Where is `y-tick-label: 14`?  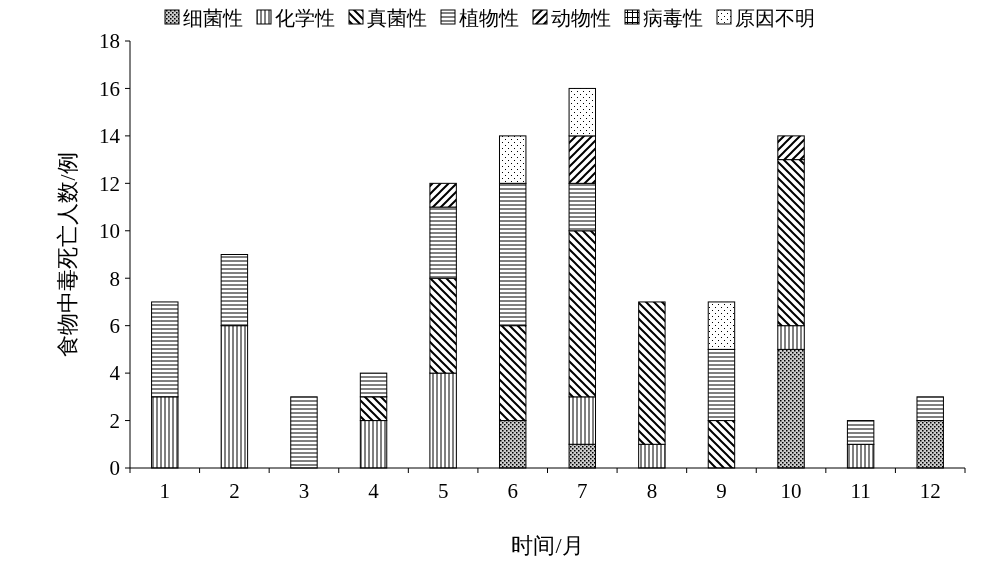 y-tick-label: 14 is located at coordinates (110, 136).